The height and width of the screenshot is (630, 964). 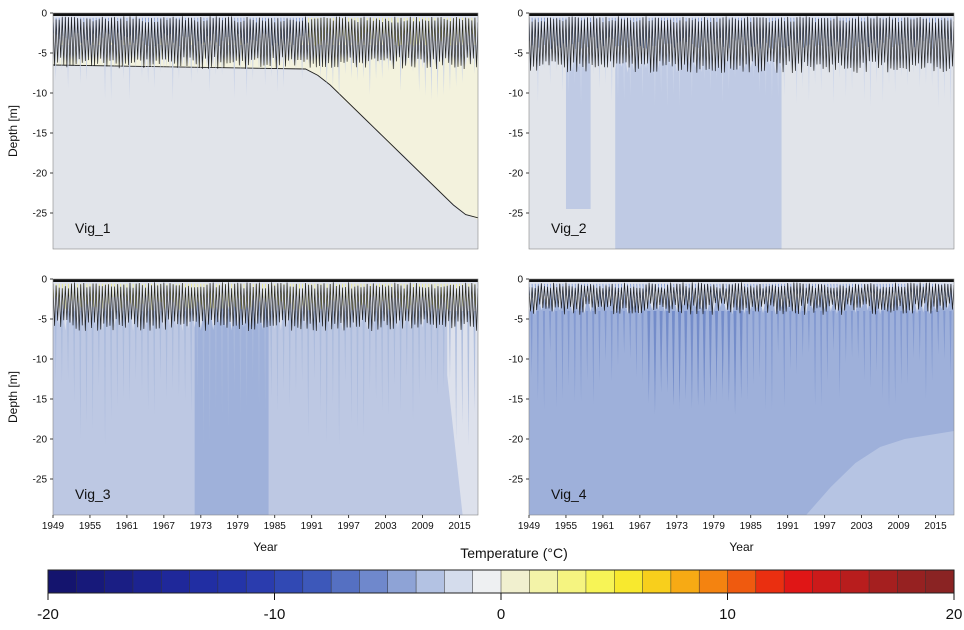 What do you see at coordinates (714, 526) in the screenshot?
I see `x-tick-label: 1979` at bounding box center [714, 526].